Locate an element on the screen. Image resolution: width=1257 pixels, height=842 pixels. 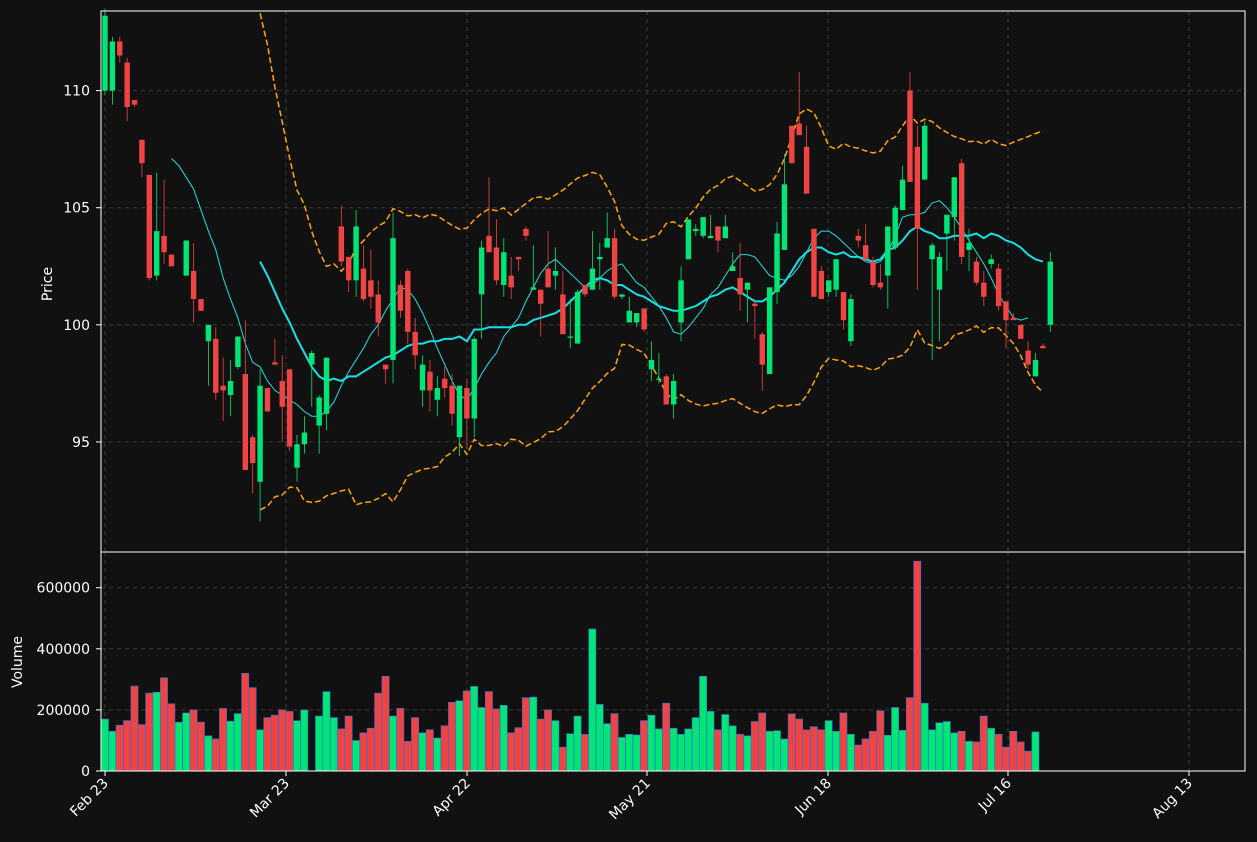
volume-axis-title: Volume is located at coordinates (18, 662).